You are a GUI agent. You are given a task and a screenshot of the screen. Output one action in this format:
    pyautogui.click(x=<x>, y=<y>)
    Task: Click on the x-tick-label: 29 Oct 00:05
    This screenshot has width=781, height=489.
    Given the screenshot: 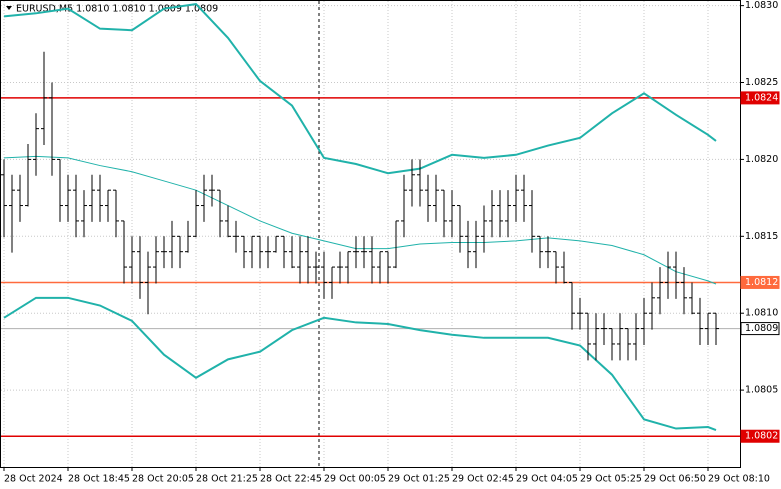 What is the action you would take?
    pyautogui.click(x=355, y=479)
    